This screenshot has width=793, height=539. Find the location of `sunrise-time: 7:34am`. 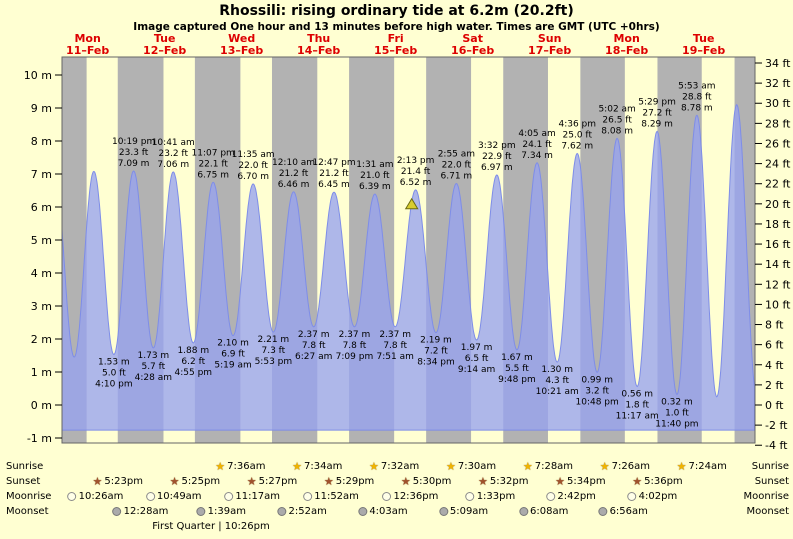

sunrise-time: 7:34am is located at coordinates (323, 466).